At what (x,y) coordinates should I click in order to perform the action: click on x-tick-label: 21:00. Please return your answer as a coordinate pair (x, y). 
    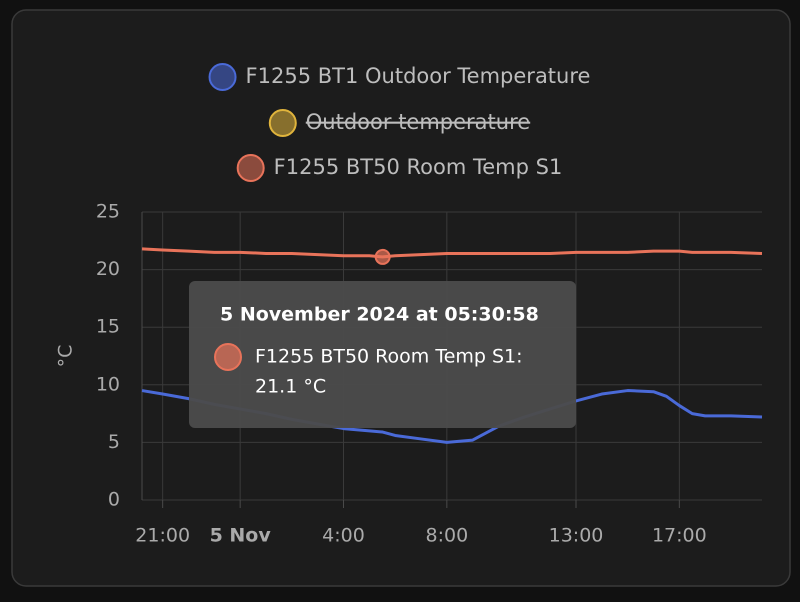
    Looking at the image, I should click on (162, 536).